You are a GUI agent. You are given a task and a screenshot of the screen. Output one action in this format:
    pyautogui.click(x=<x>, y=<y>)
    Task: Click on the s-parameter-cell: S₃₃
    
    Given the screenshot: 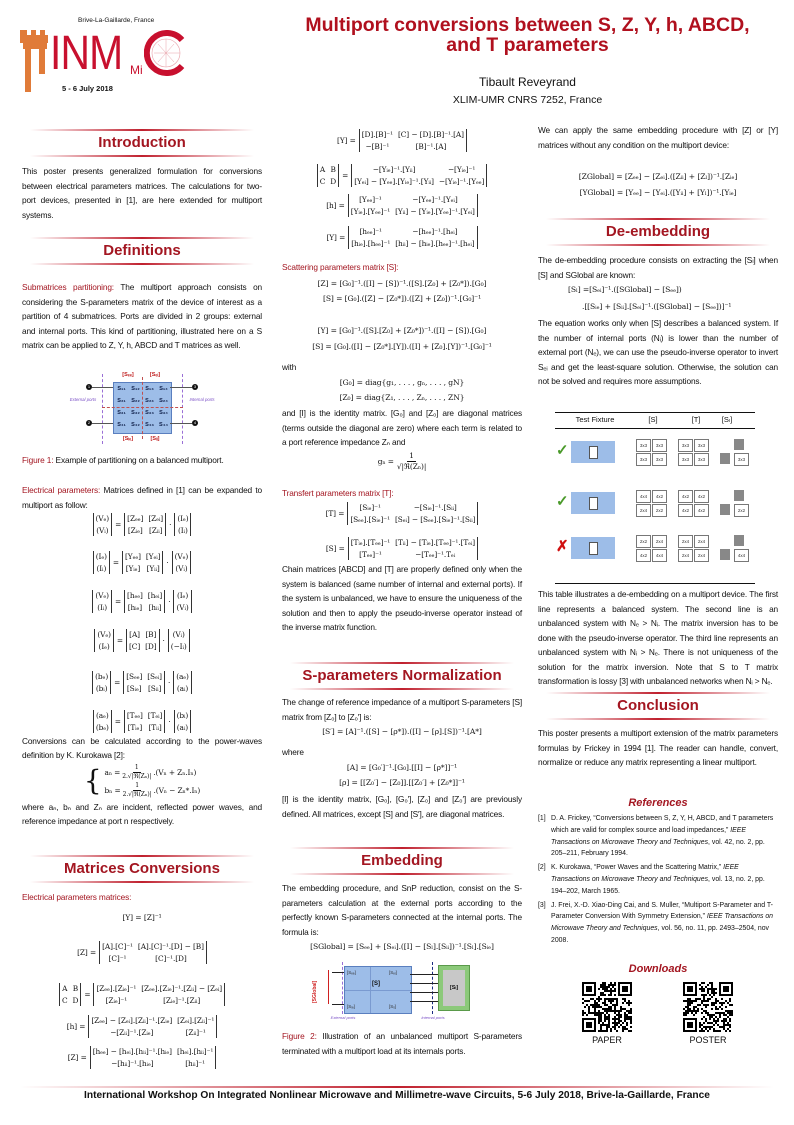 What is the action you would take?
    pyautogui.click(x=149, y=413)
    